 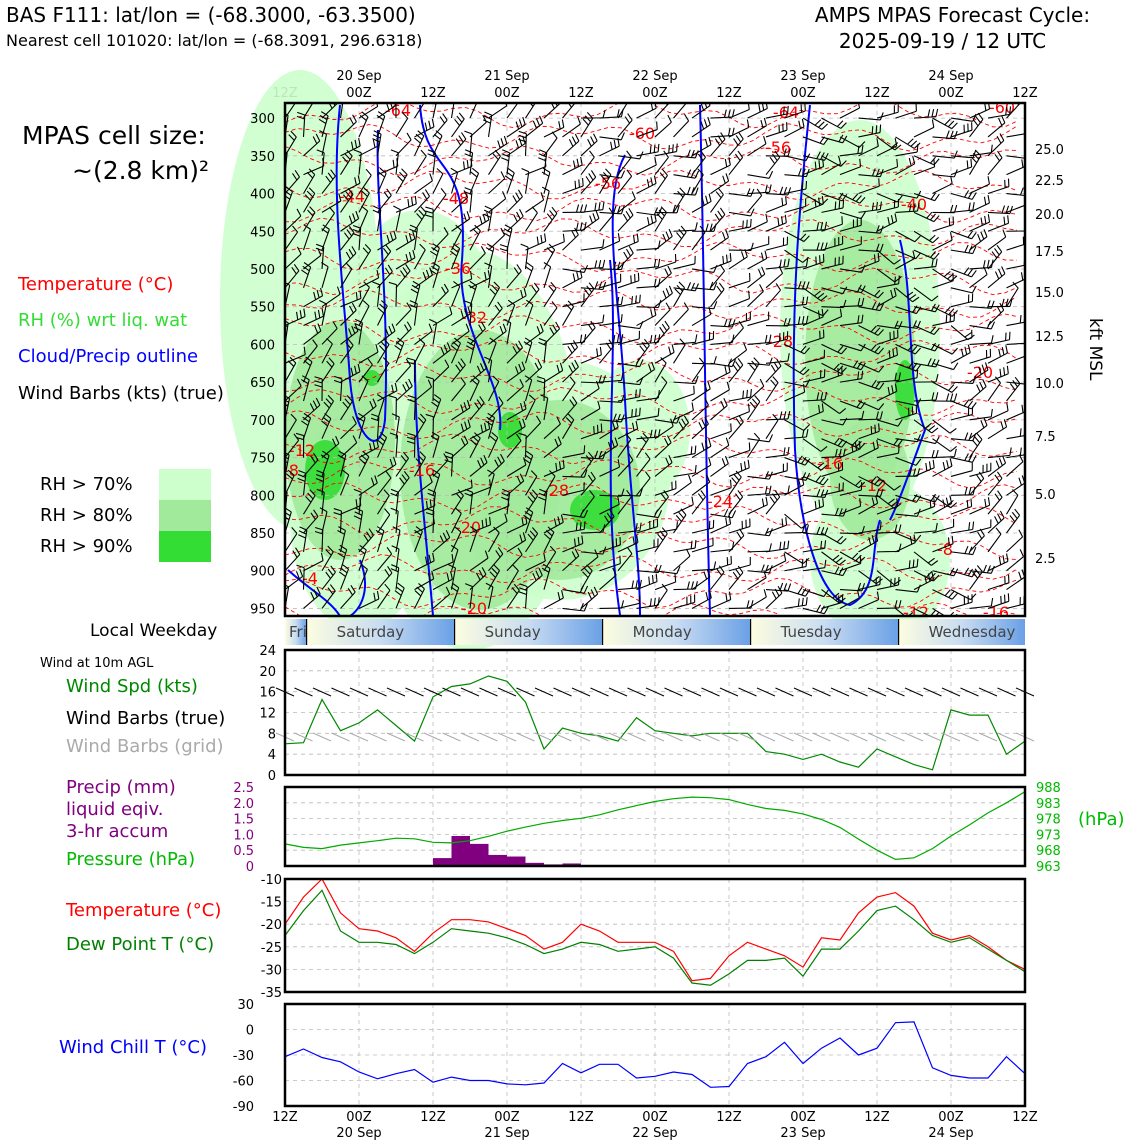 I want to click on weekday-name: Saturday, so click(x=371, y=632).